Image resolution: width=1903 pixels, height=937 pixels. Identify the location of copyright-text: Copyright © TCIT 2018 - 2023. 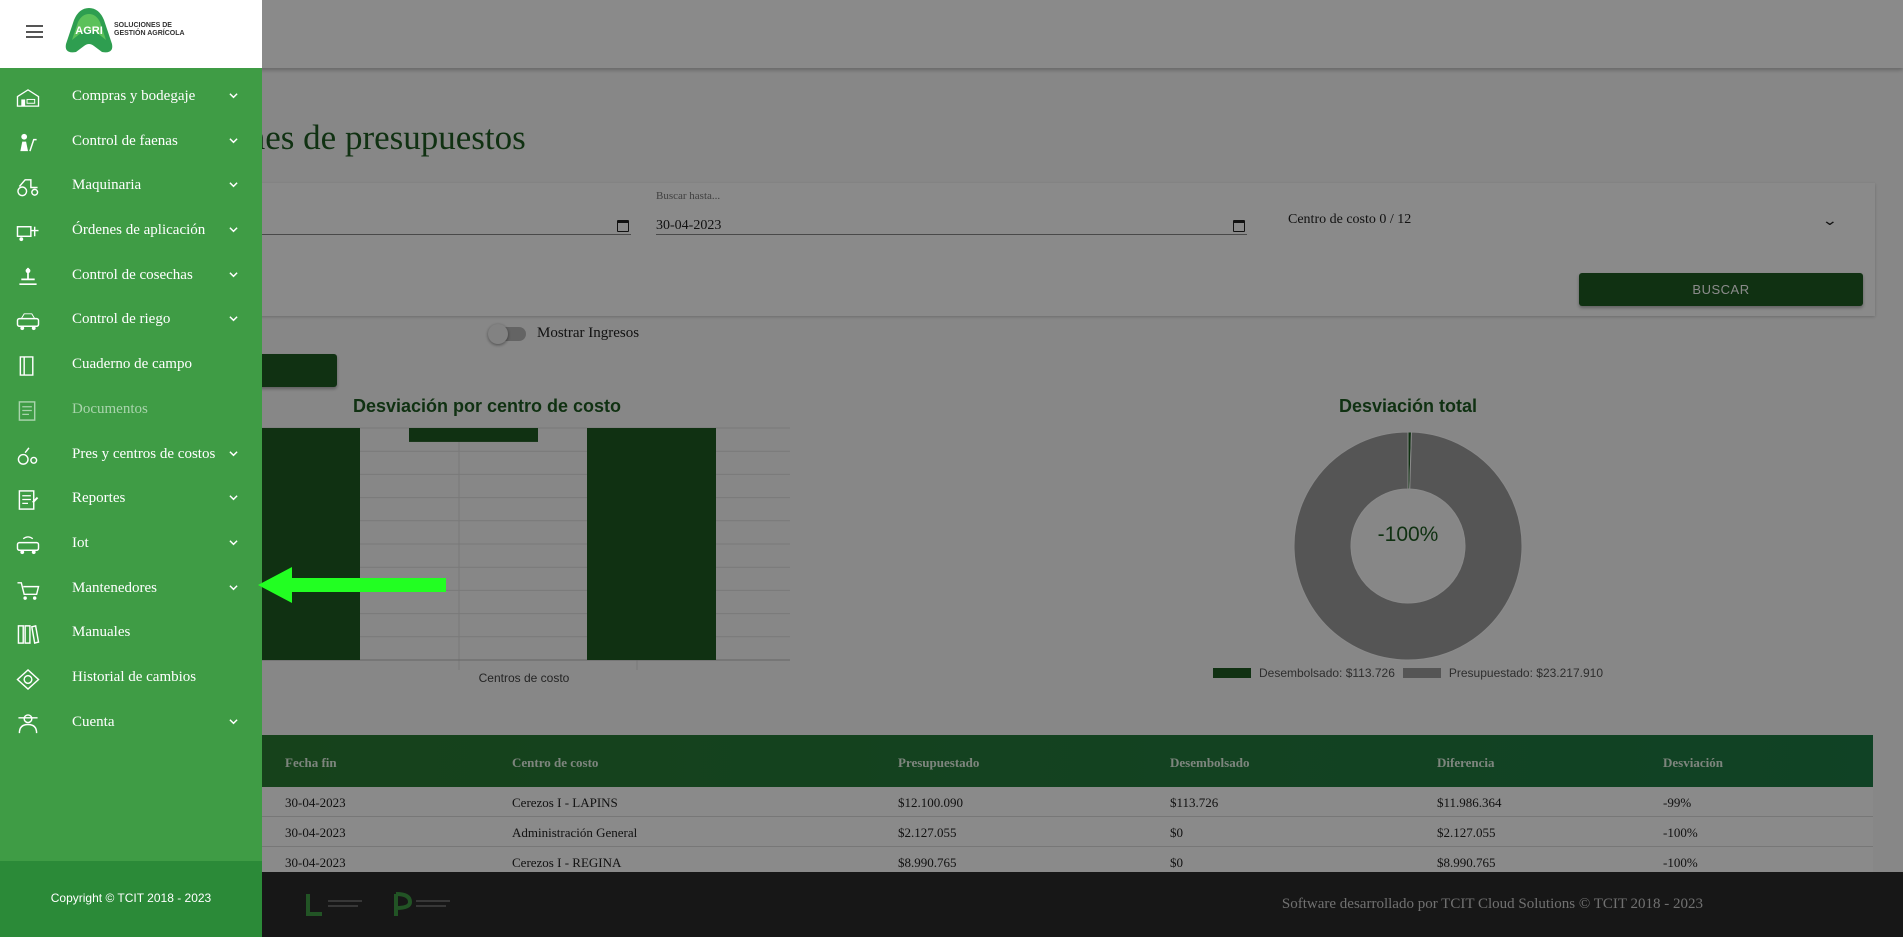
(131, 898).